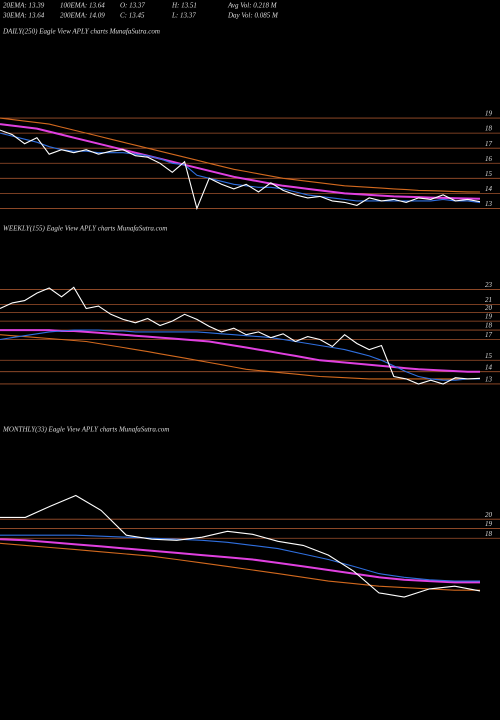 This screenshot has height=720, width=500. What do you see at coordinates (132, 16) in the screenshot?
I see `header-stat: C: 13.45` at bounding box center [132, 16].